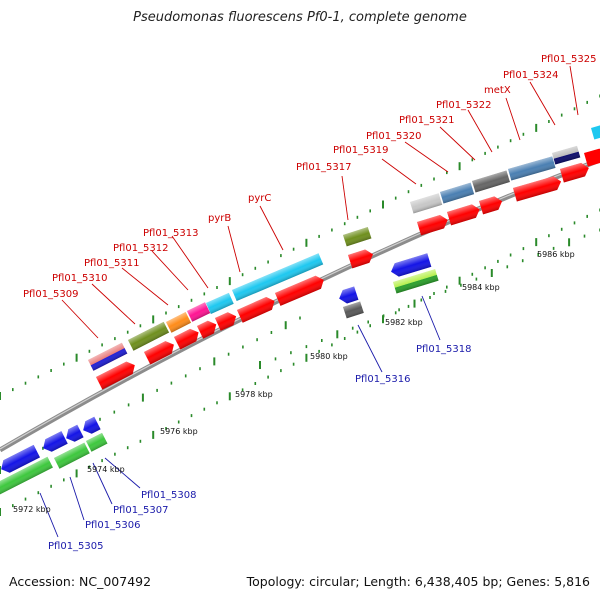 This screenshot has height=605, width=600. Describe the element at coordinates (179, 431) in the screenshot. I see `tick-label: 5976 kbp` at that location.